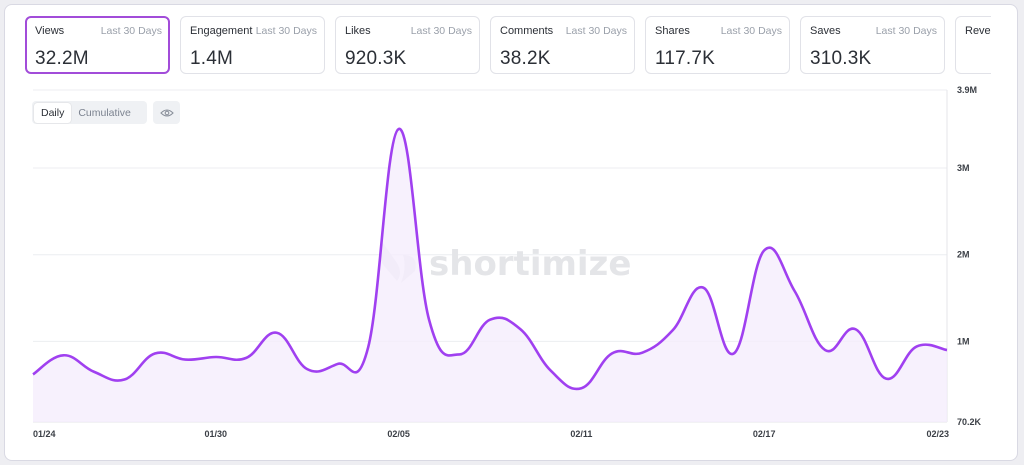  I want to click on y-tick-label: 70.2K, so click(969, 422).